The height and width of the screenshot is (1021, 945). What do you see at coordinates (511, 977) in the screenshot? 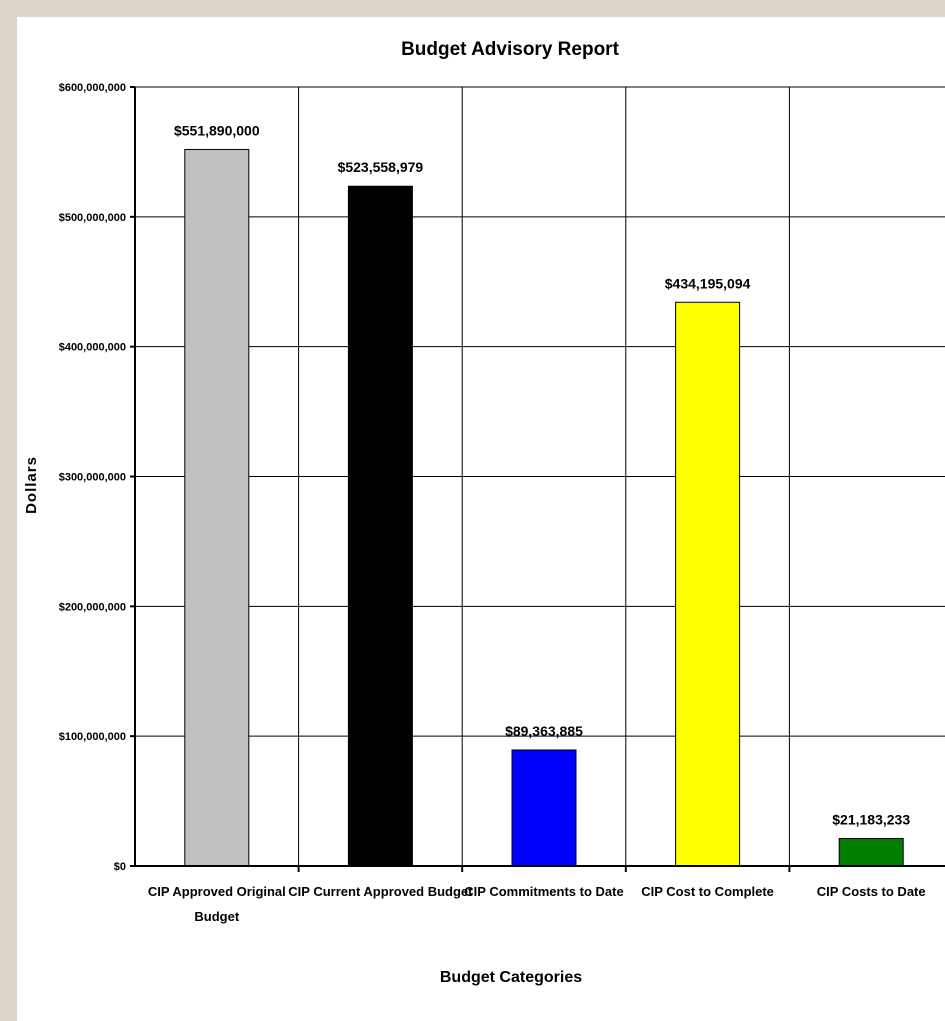
I see `x-axis-title: Budget Categories` at bounding box center [511, 977].